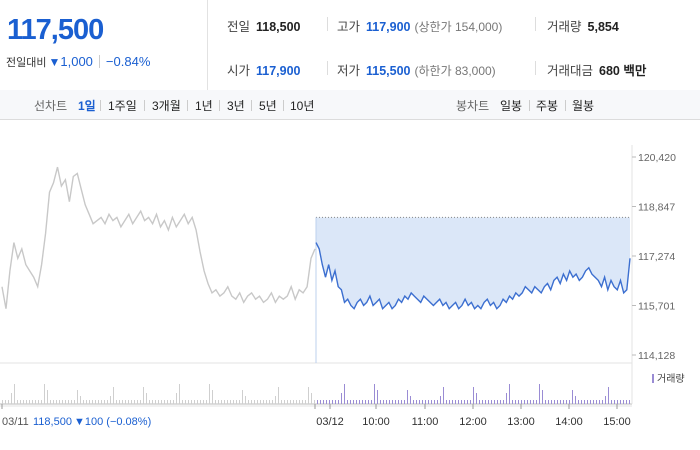 This screenshot has height=450, width=700. What do you see at coordinates (204, 106) in the screenshot?
I see `tab-1year: 1년` at bounding box center [204, 106].